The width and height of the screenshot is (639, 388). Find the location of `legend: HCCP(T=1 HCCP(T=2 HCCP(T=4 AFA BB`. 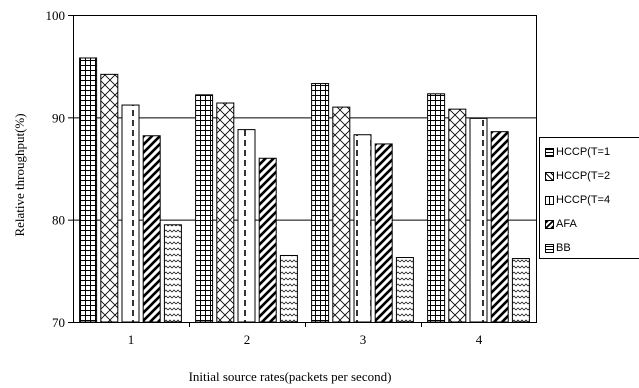

legend: HCCP(T=1 HCCP(T=2 HCCP(T=4 AFA BB is located at coordinates (589, 198).